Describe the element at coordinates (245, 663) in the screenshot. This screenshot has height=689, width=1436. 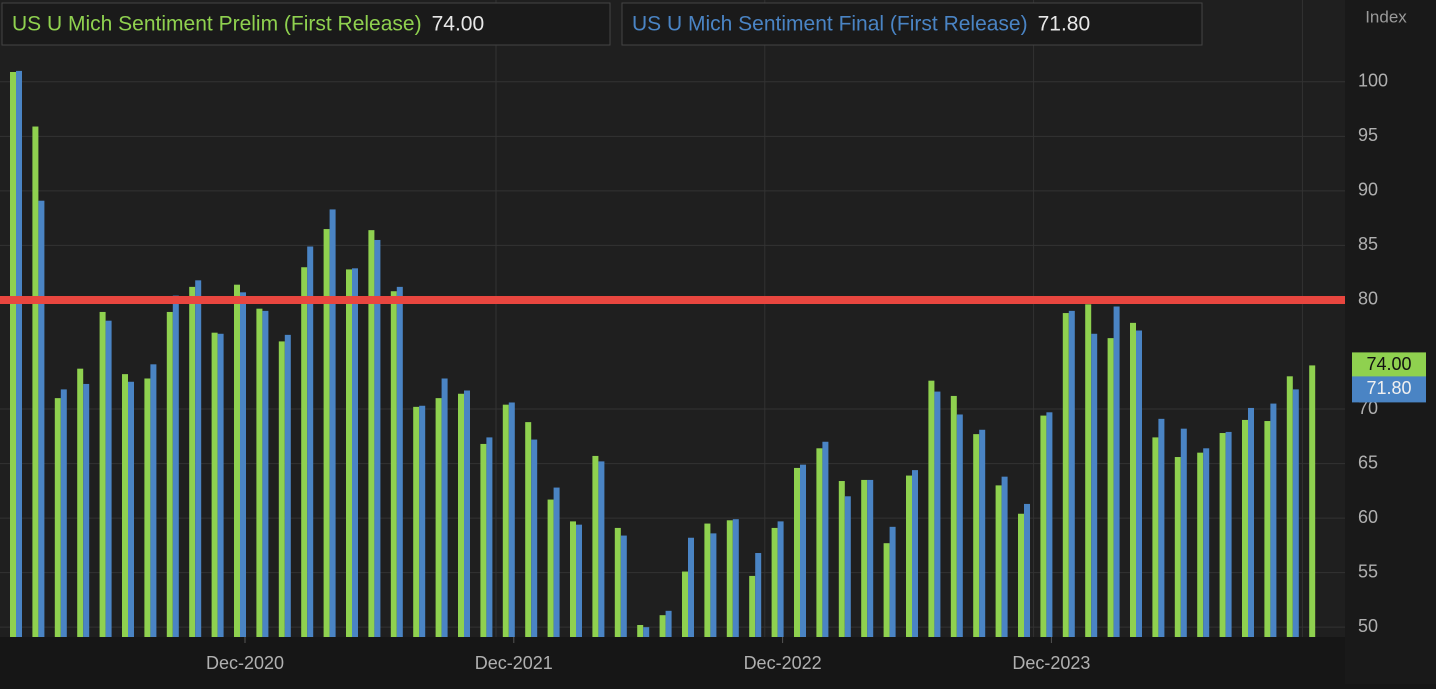
I see `x-tick-label: Dec-2020` at that location.